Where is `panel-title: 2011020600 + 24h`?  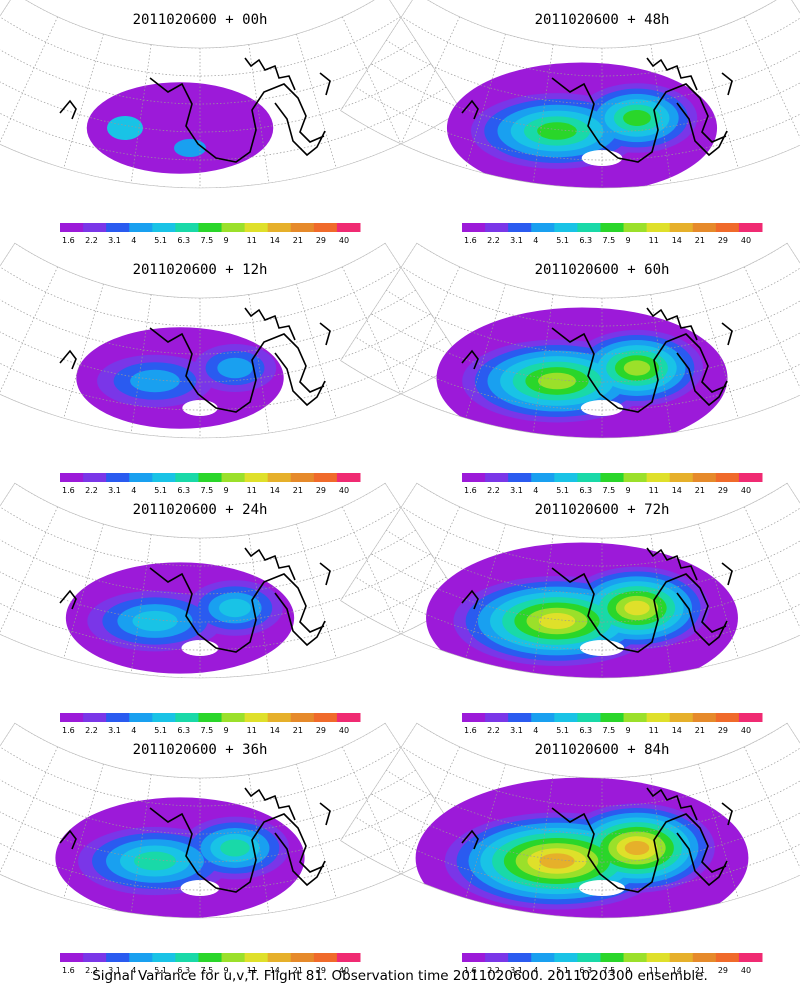 panel-title: 2011020600 + 24h is located at coordinates (200, 510).